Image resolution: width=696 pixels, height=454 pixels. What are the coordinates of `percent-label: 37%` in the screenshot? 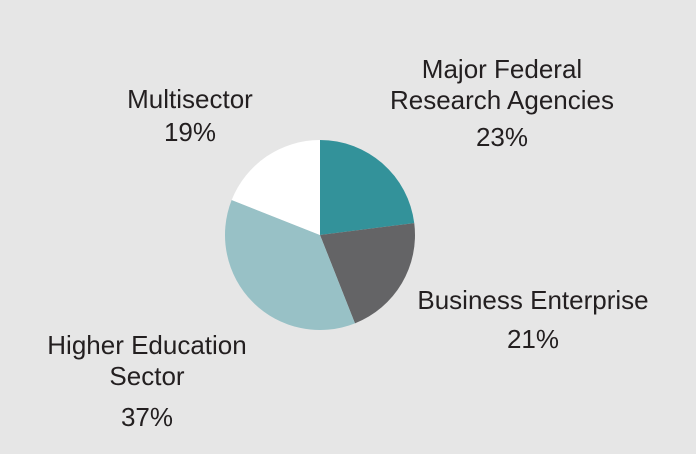 It's located at (147, 417).